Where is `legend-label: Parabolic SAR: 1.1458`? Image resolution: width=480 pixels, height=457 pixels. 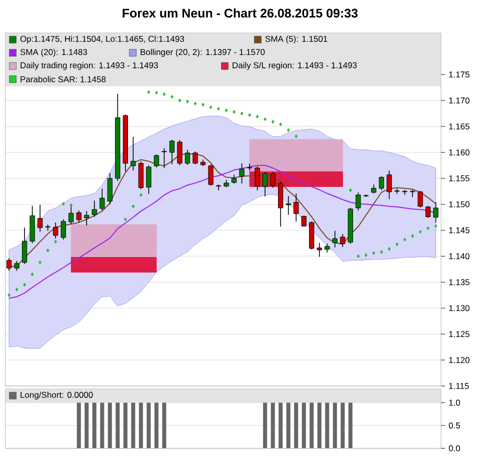
legend-label: Parabolic SAR: 1.1458 is located at coordinates (63, 79).